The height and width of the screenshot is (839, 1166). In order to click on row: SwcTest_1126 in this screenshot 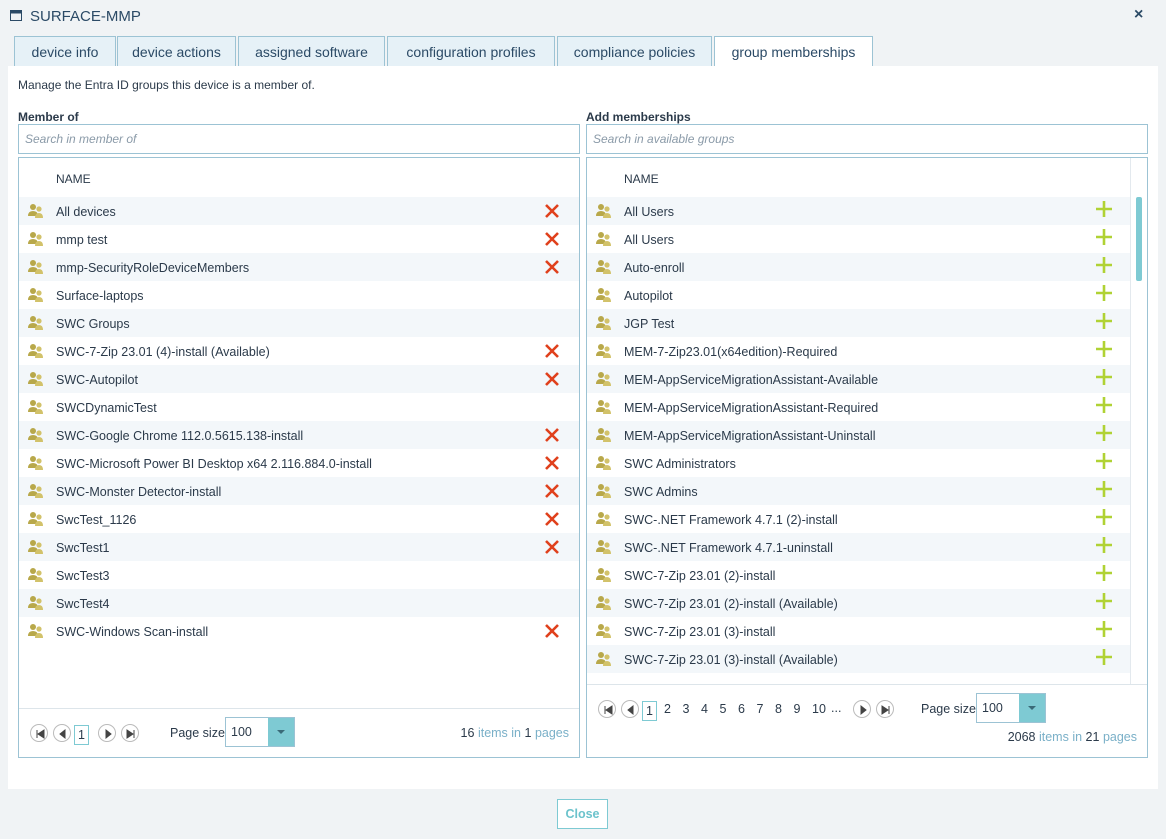, I will do `click(299, 519)`.